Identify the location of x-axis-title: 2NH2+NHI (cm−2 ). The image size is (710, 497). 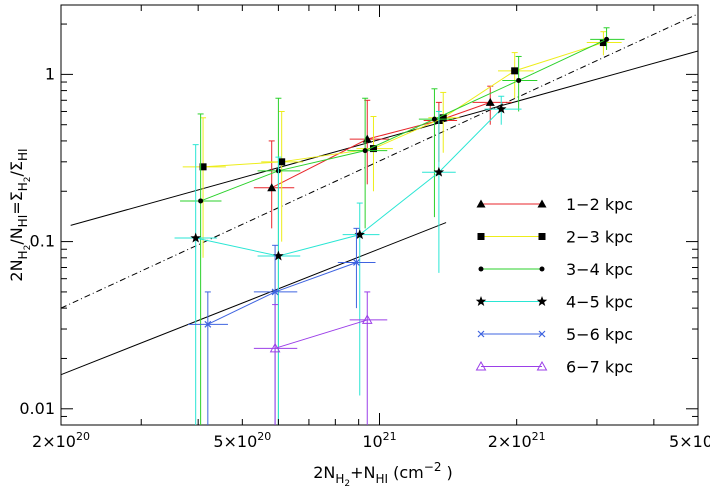
(383, 474).